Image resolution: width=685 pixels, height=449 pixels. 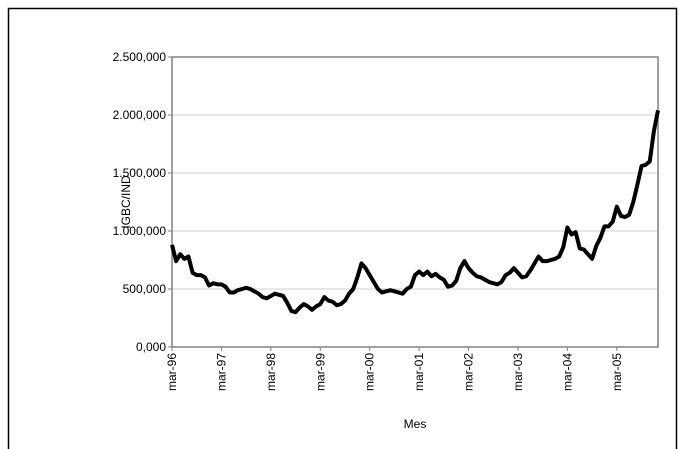 What do you see at coordinates (518, 372) in the screenshot?
I see `x-tick-label: mar-03` at bounding box center [518, 372].